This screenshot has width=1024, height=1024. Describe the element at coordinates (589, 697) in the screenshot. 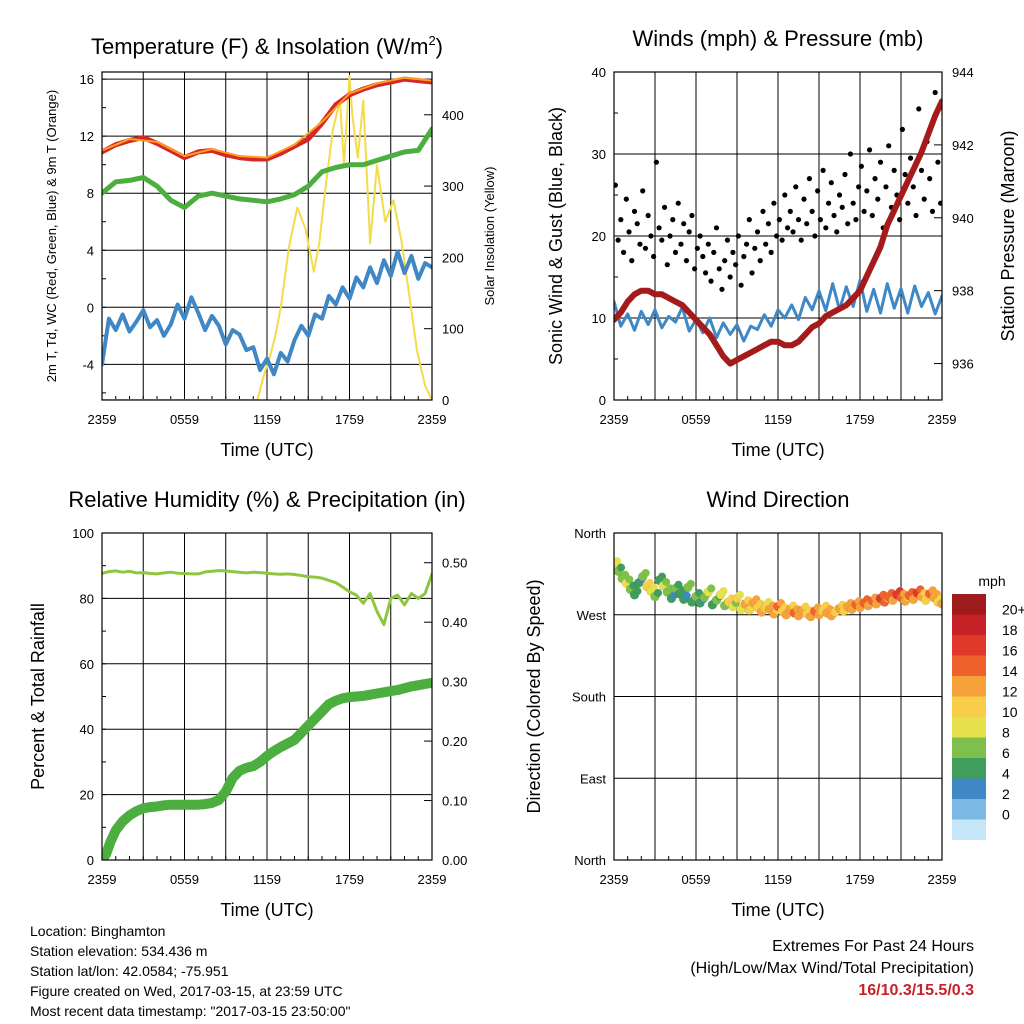

I see `direction-ytick-label: South` at that location.